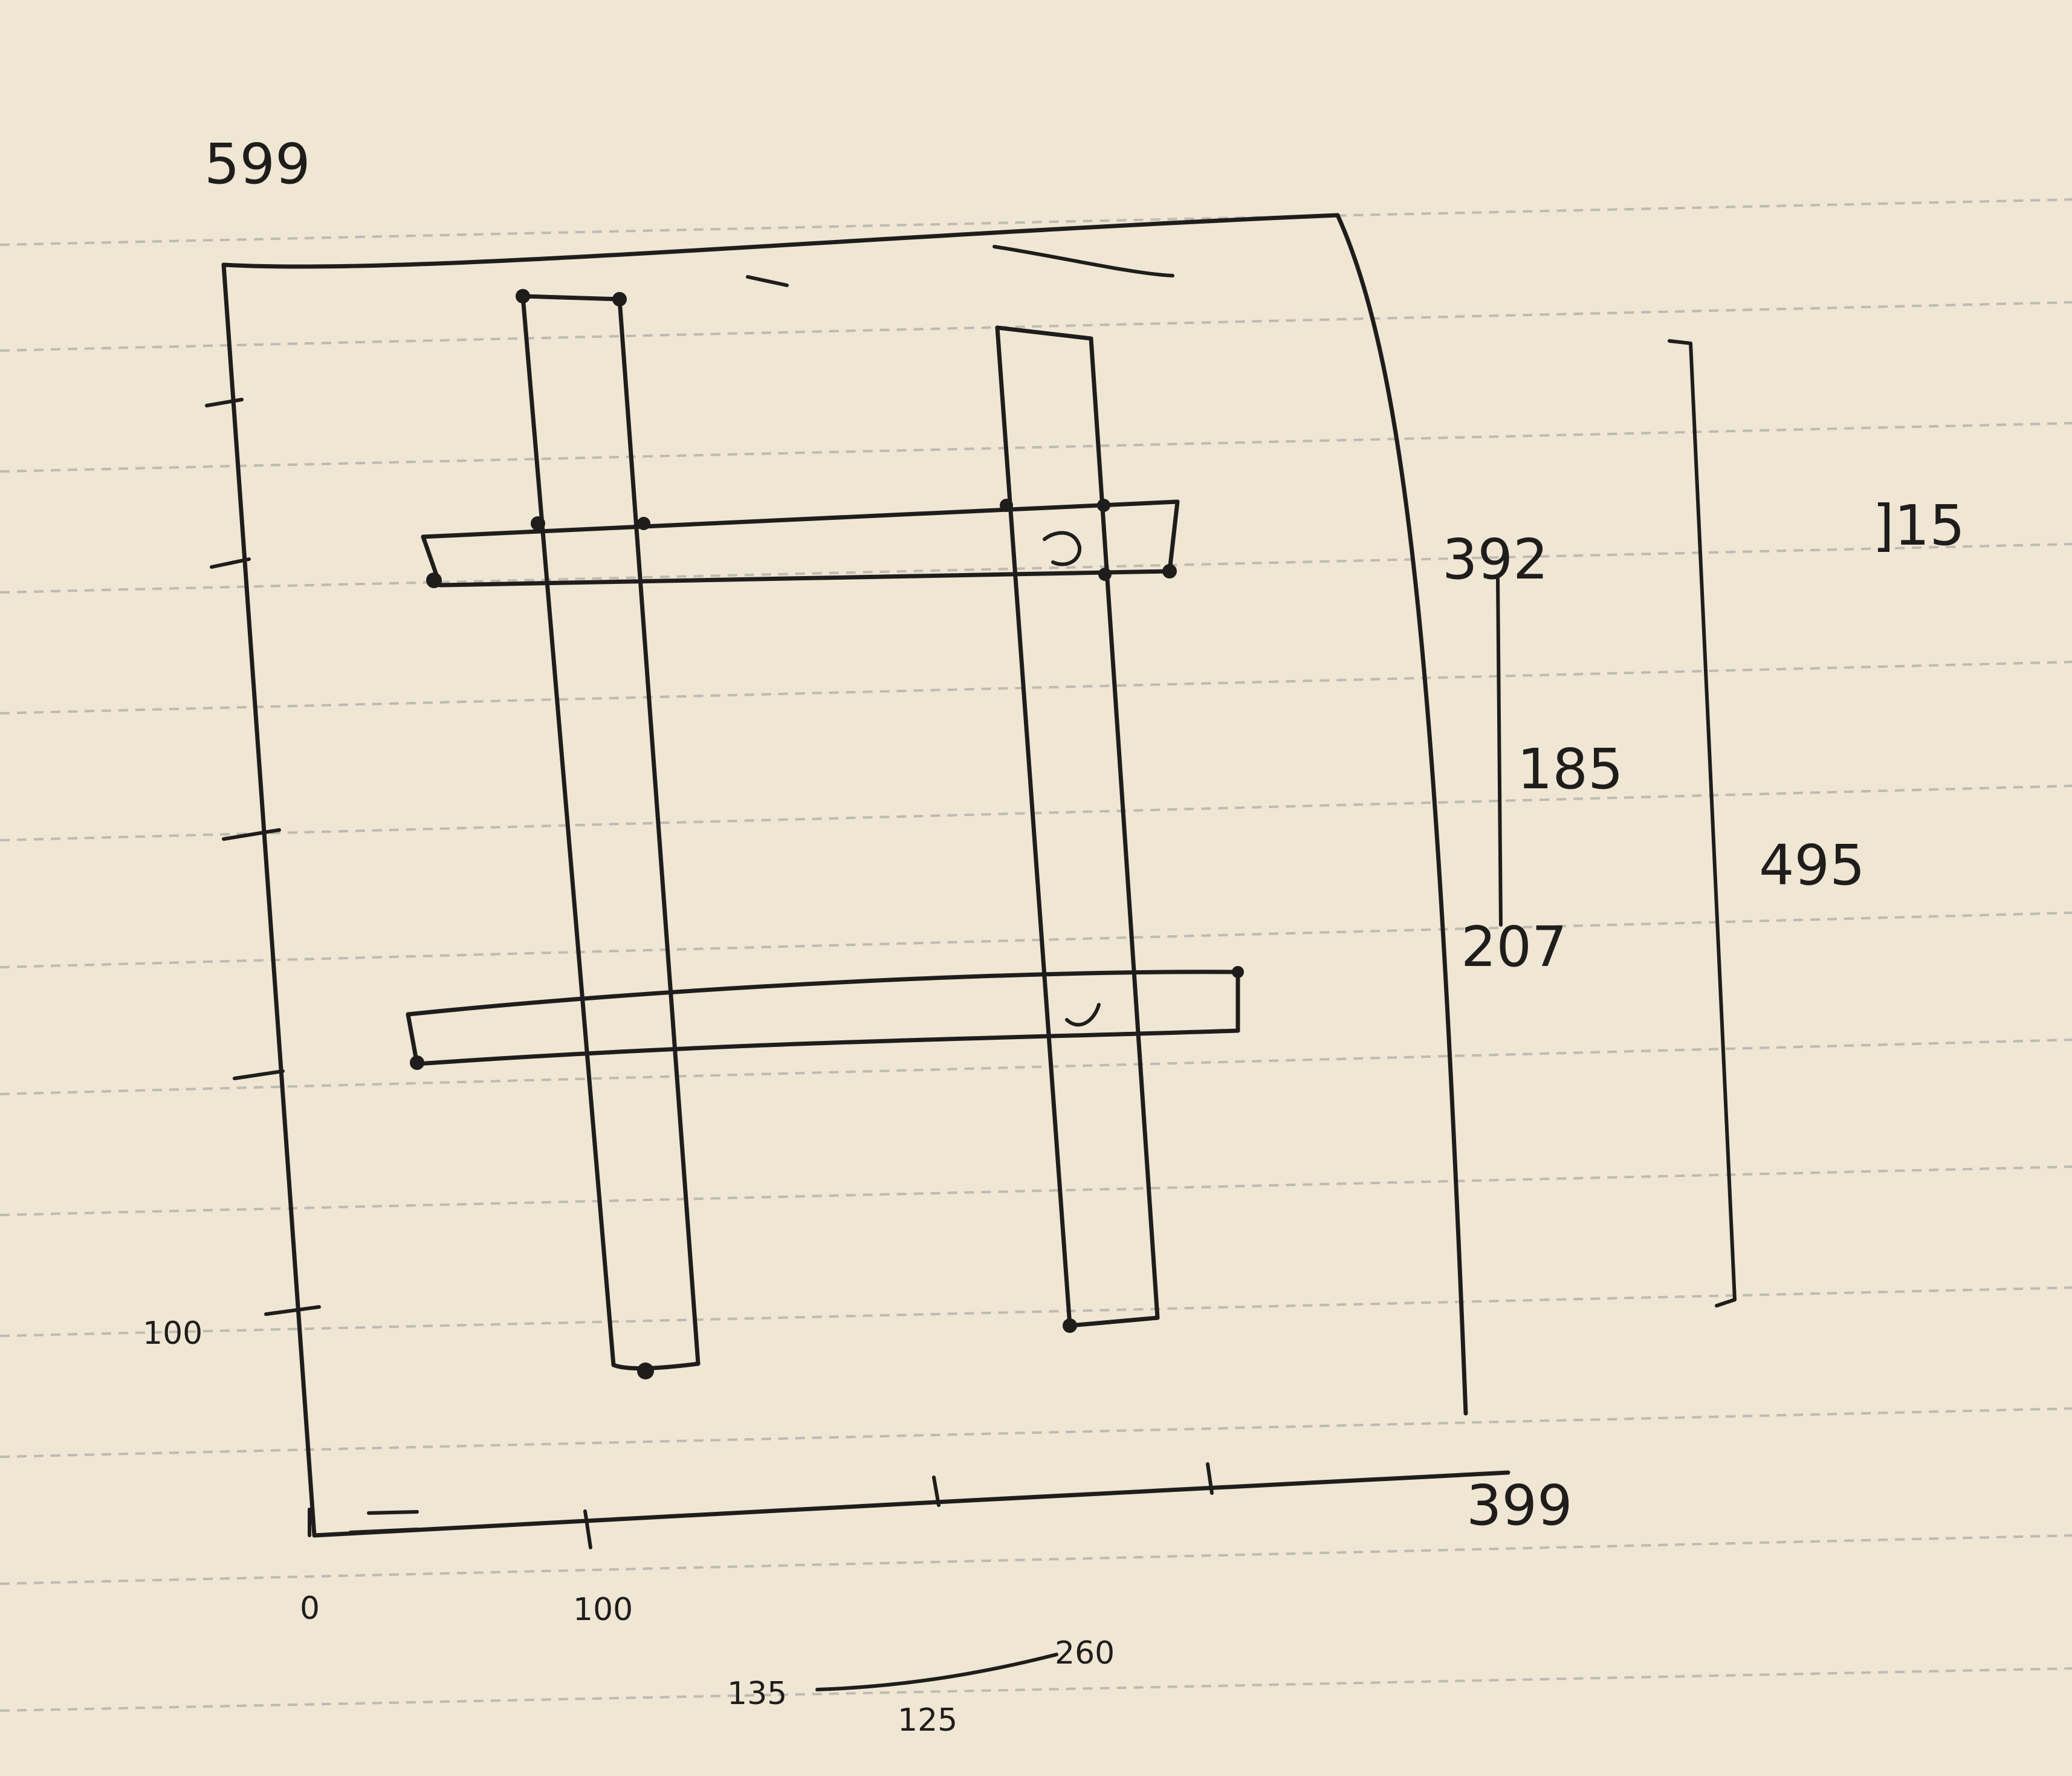  Describe the element at coordinates (1514, 947) in the screenshot. I see `label-right-lower: 207` at that location.